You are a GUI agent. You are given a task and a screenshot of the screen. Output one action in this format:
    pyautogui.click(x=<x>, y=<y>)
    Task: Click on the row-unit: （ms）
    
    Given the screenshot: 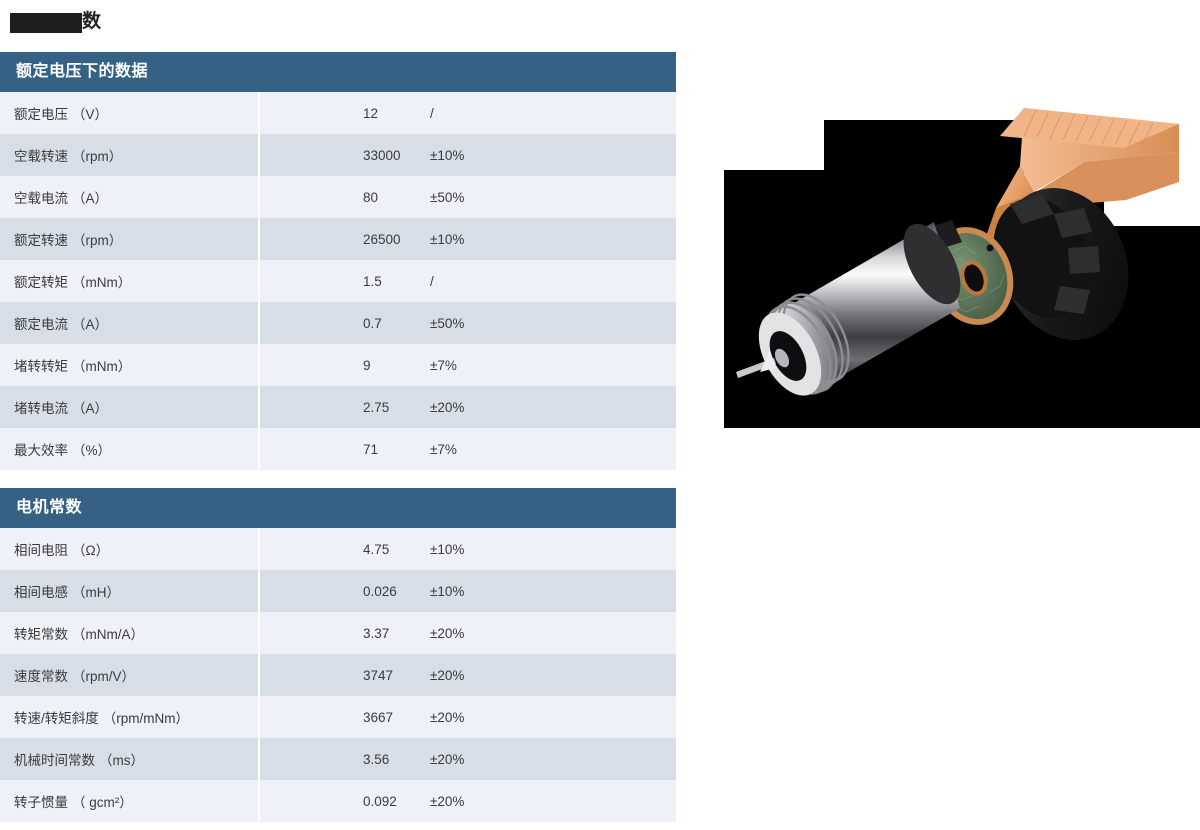 What is the action you would take?
    pyautogui.click(x=121, y=760)
    